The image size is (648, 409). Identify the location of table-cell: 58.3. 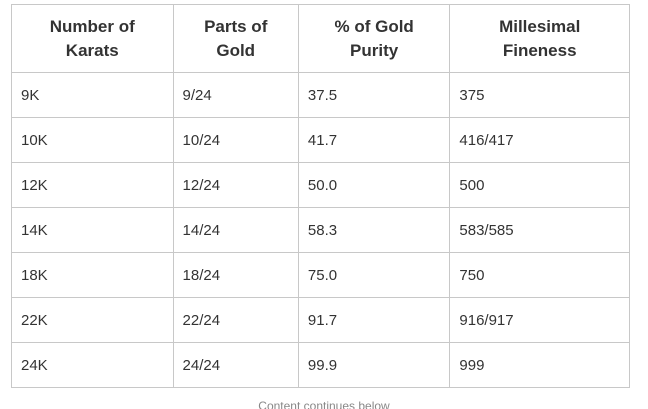
(374, 230).